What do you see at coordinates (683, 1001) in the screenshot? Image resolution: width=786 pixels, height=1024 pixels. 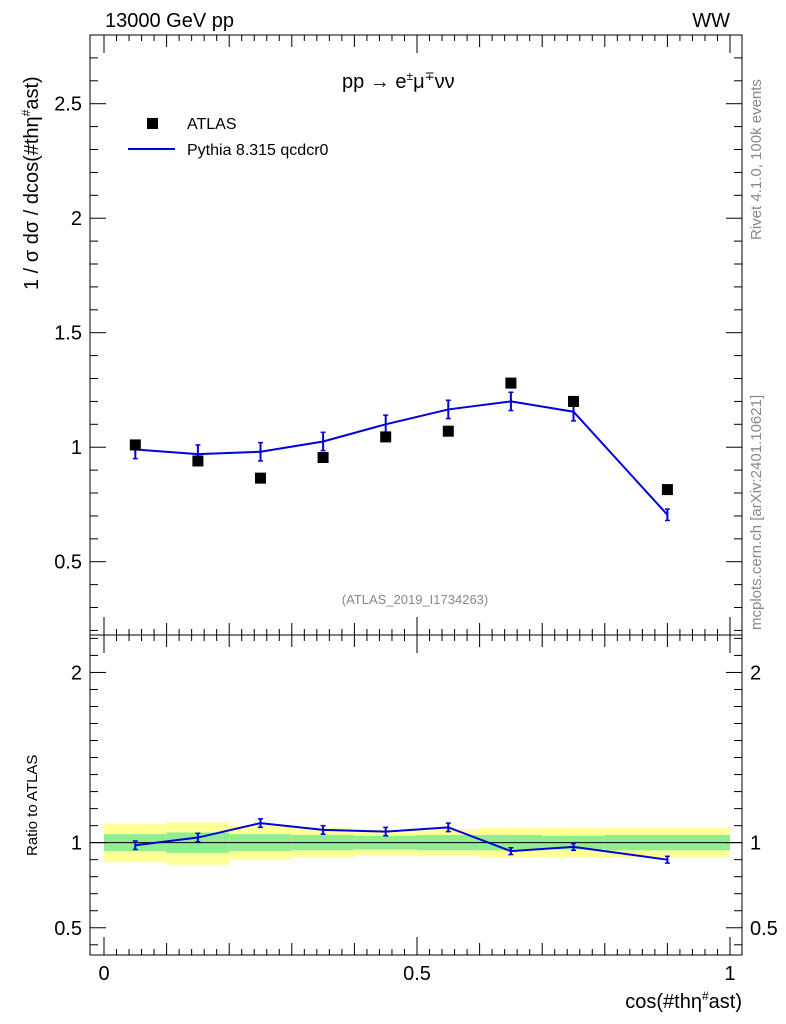 I see `x-axis-title: cos(#thη#ast)` at bounding box center [683, 1001].